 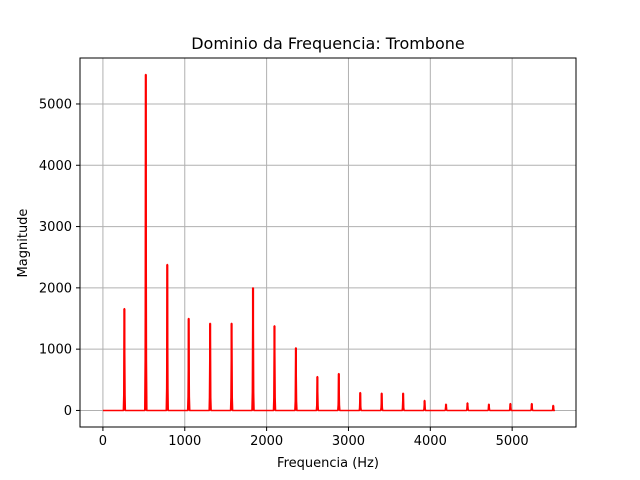 I want to click on x-tick-label: 4000, so click(x=430, y=441).